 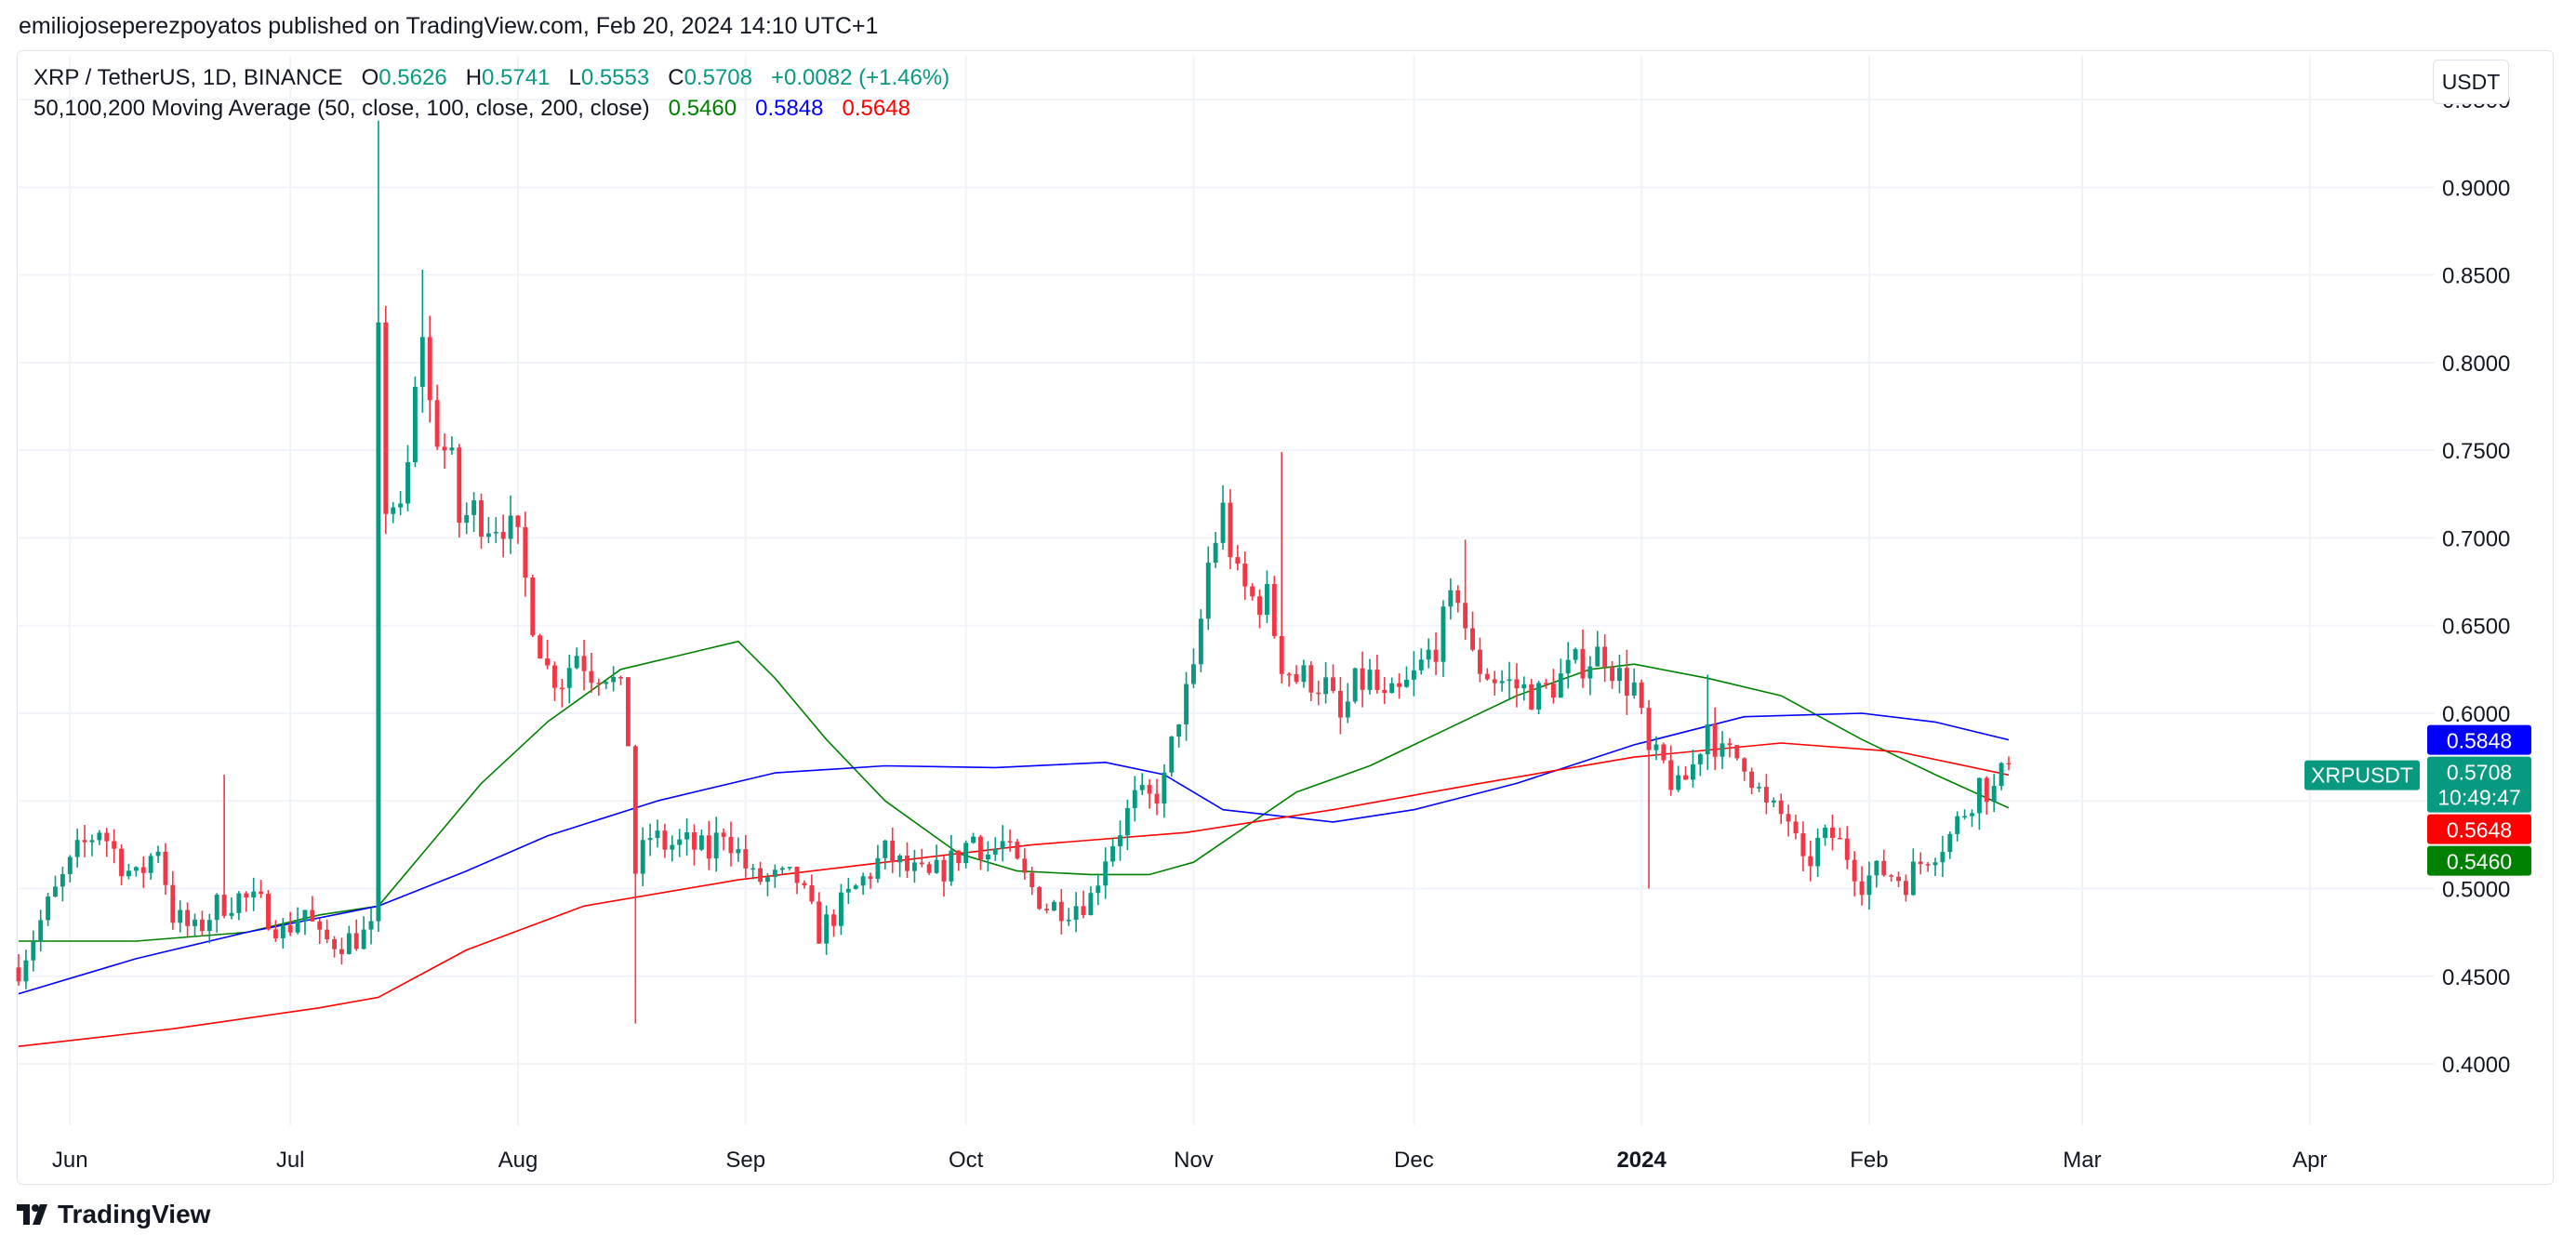 I want to click on y-tick-label: 0.5000, so click(x=2476, y=889).